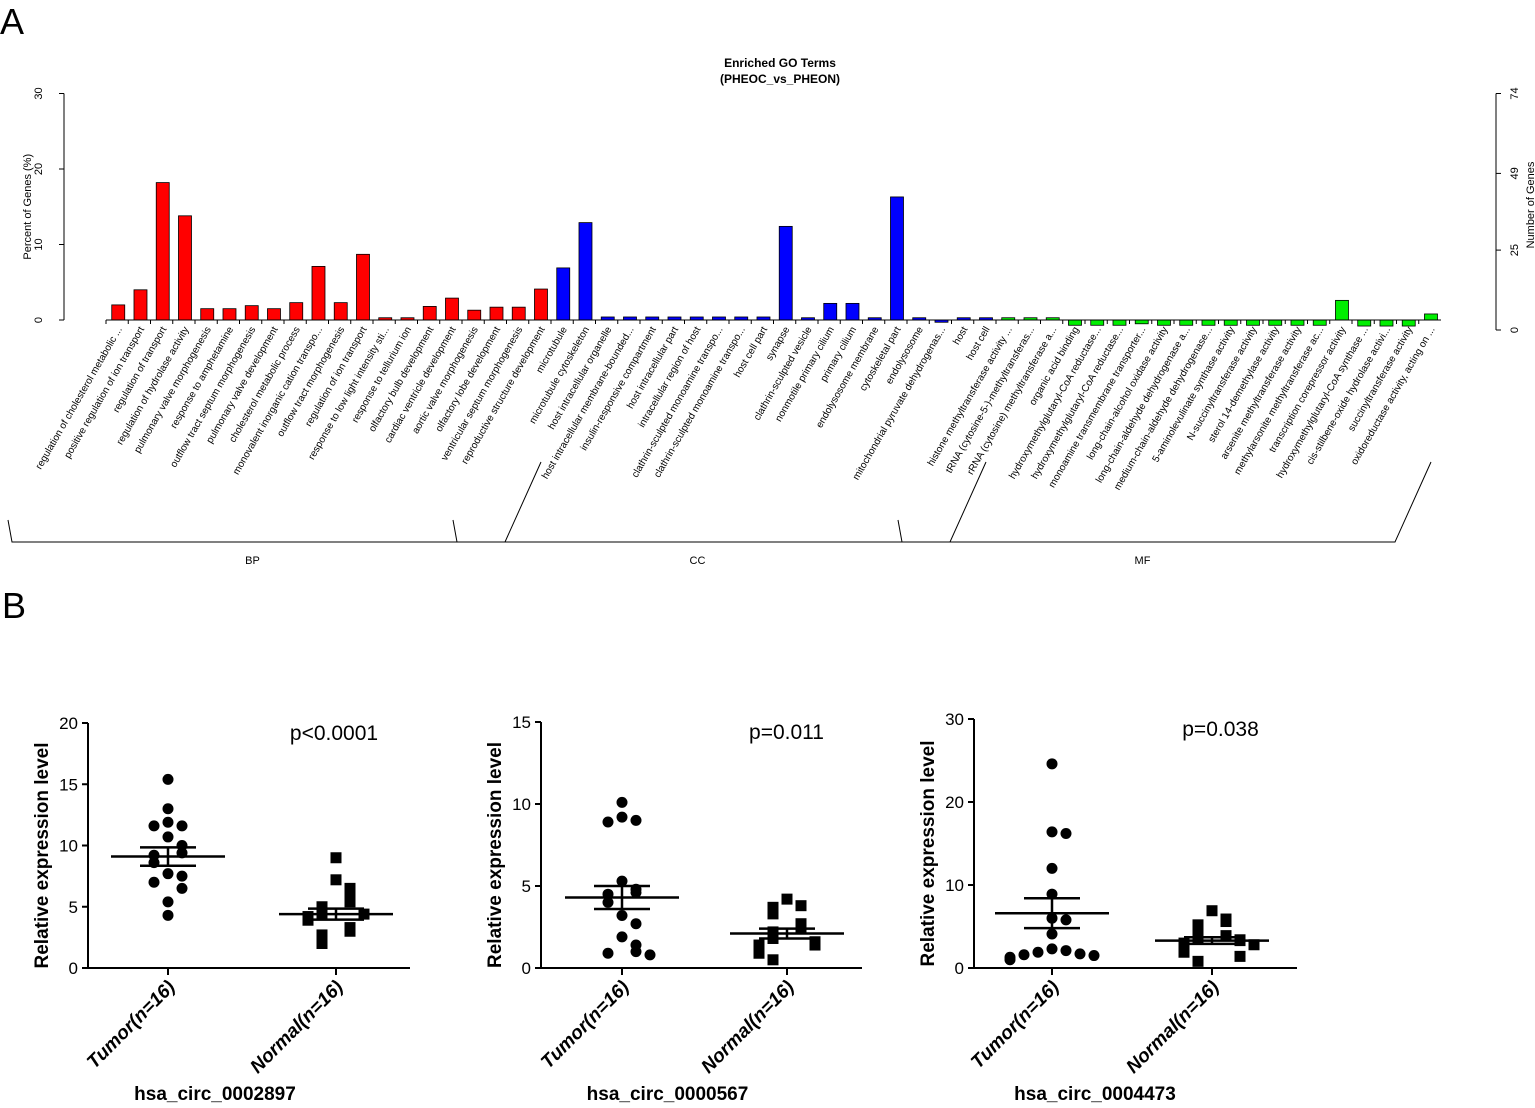  I want to click on y2-tick-label: 49, so click(1515, 173).